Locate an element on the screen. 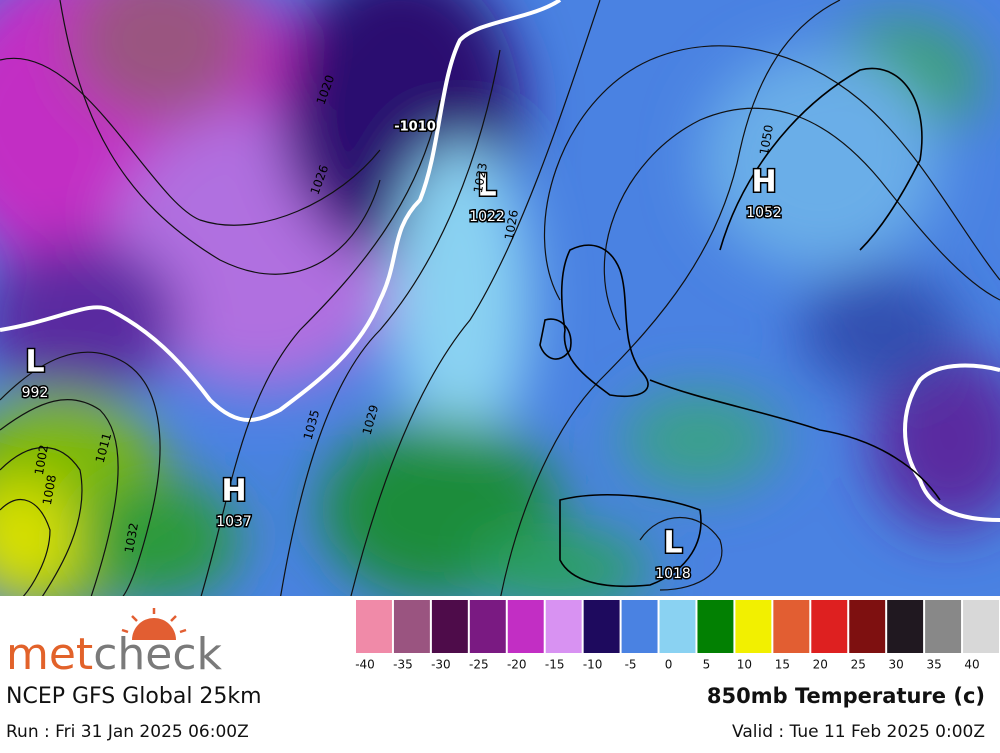 The height and width of the screenshot is (753, 1000). isobar-label: 1050 is located at coordinates (766, 140).